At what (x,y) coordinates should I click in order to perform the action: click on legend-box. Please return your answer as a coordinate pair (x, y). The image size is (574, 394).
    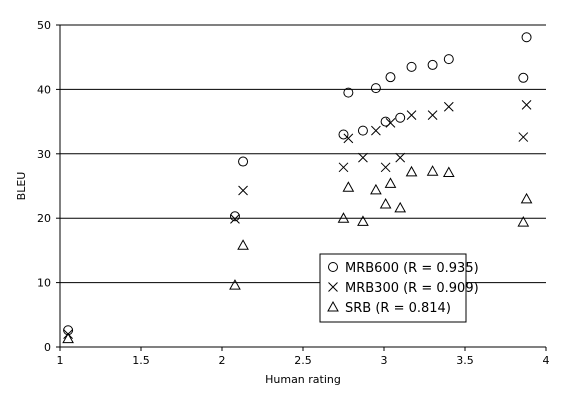
    Looking at the image, I should click on (393, 288).